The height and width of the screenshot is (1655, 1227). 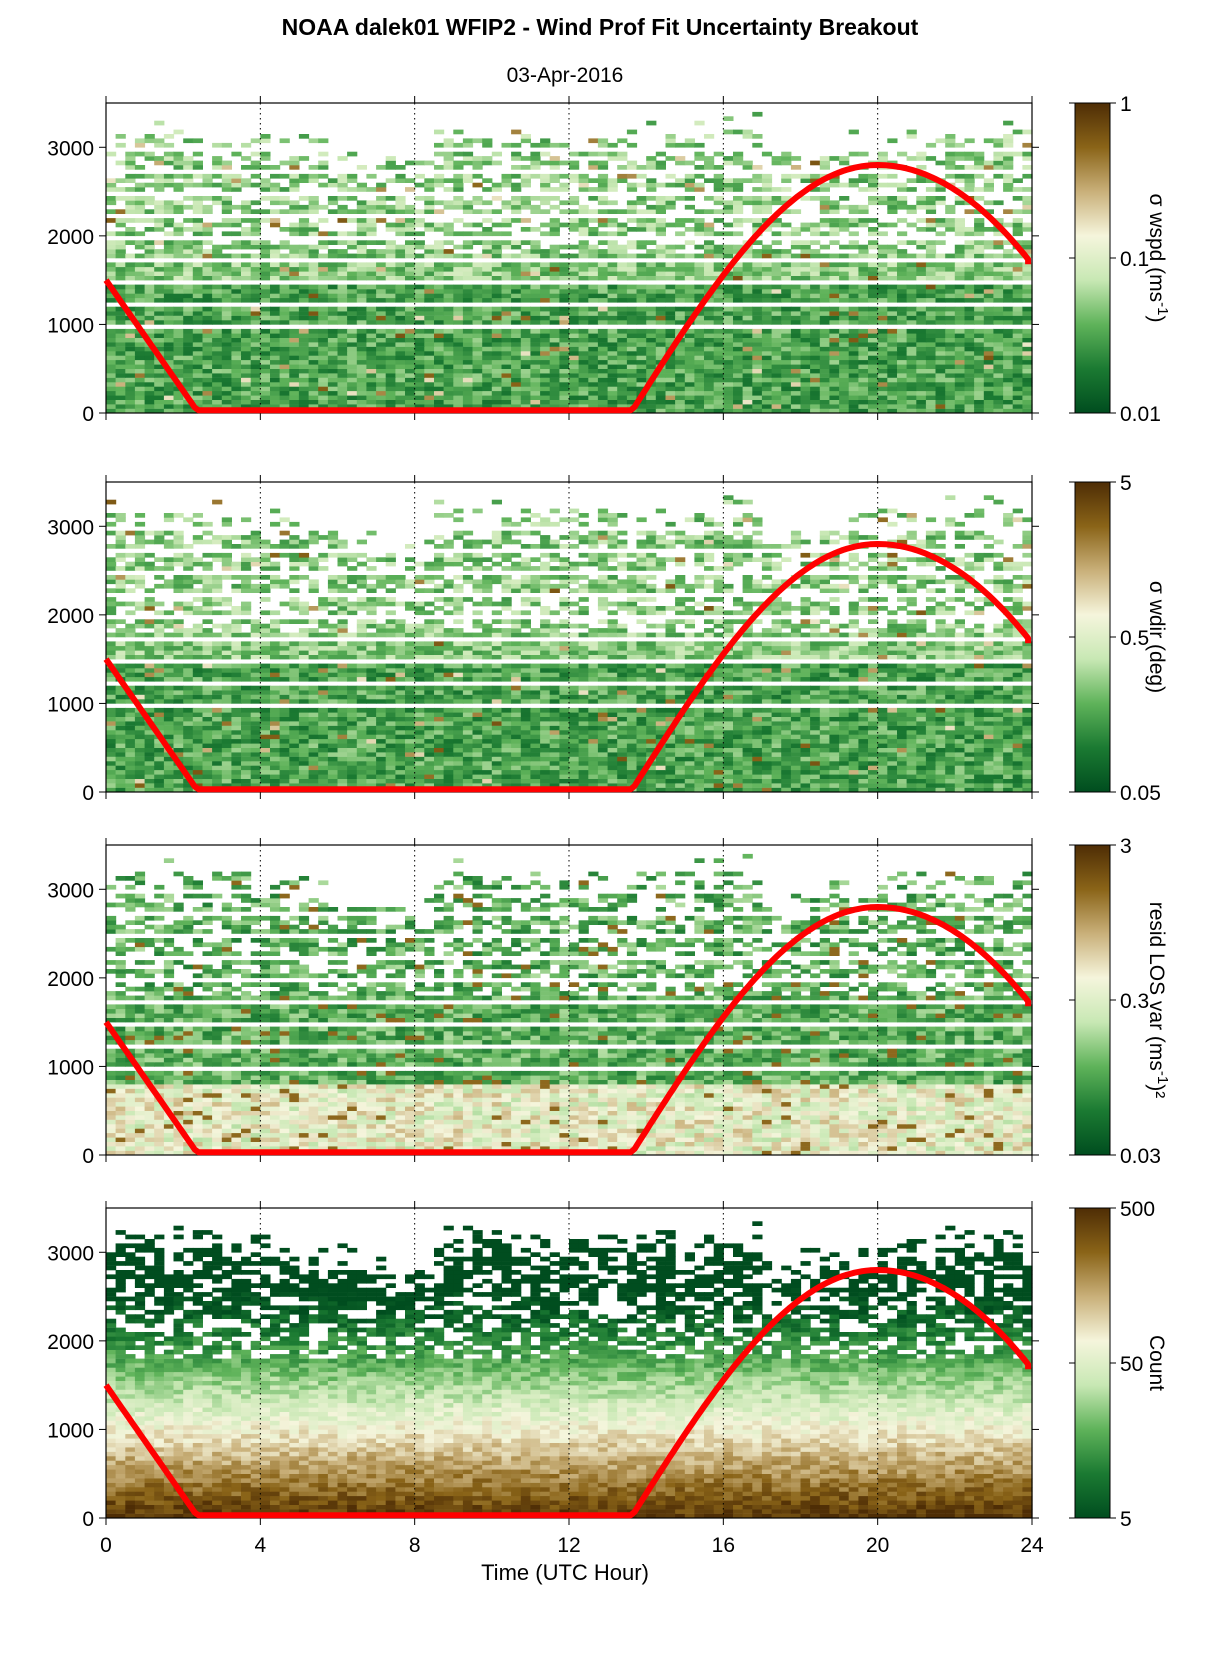 I want to click on colorbar-tick-label: 50, so click(x=1131, y=1364).